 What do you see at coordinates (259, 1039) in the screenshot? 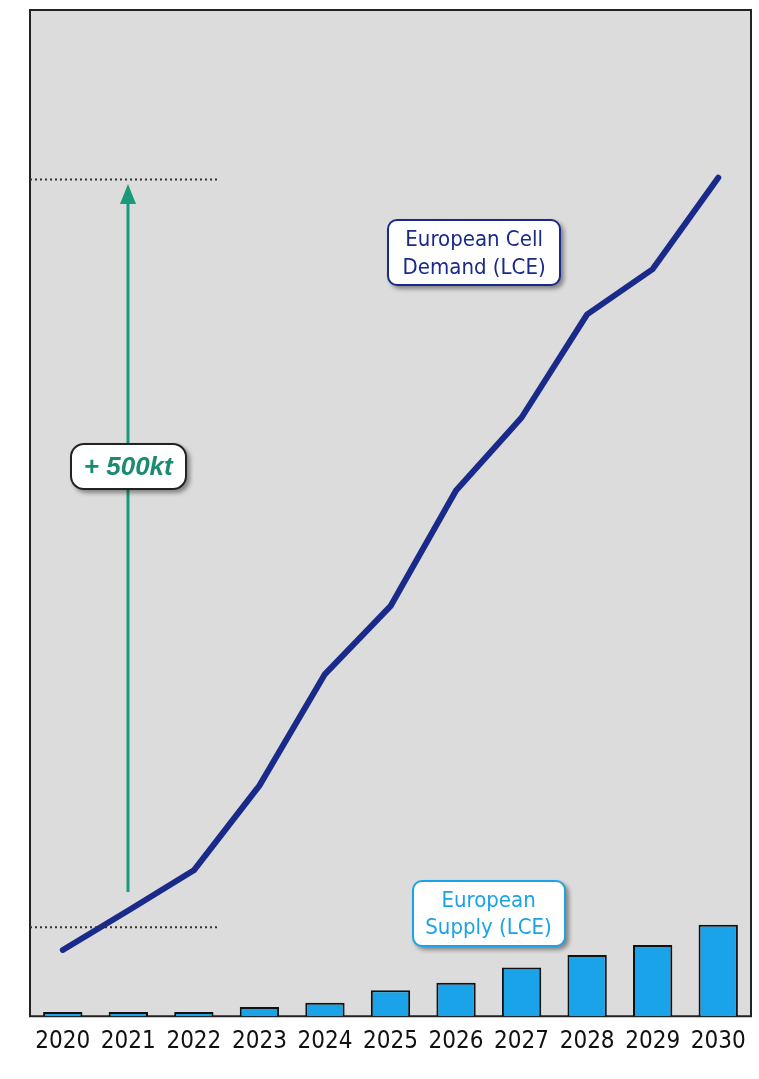
I see `x-tick-label: 2023` at bounding box center [259, 1039].